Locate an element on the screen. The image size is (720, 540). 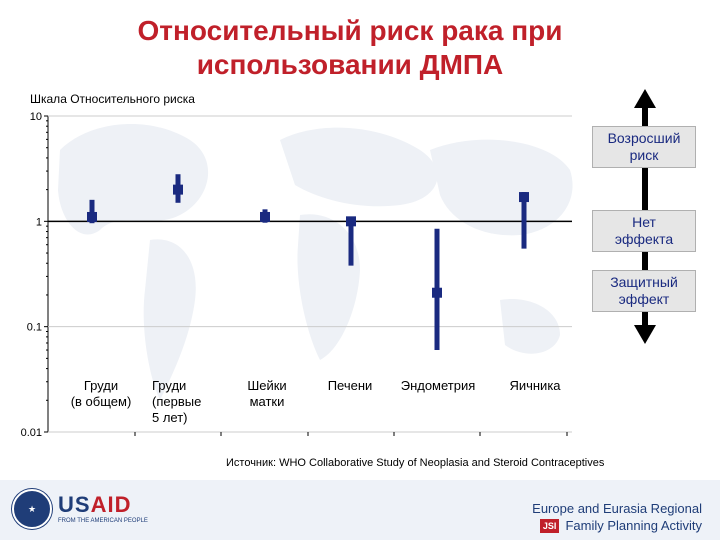
legend-protective-effect: Защитный эффект is located at coordinates (644, 291).